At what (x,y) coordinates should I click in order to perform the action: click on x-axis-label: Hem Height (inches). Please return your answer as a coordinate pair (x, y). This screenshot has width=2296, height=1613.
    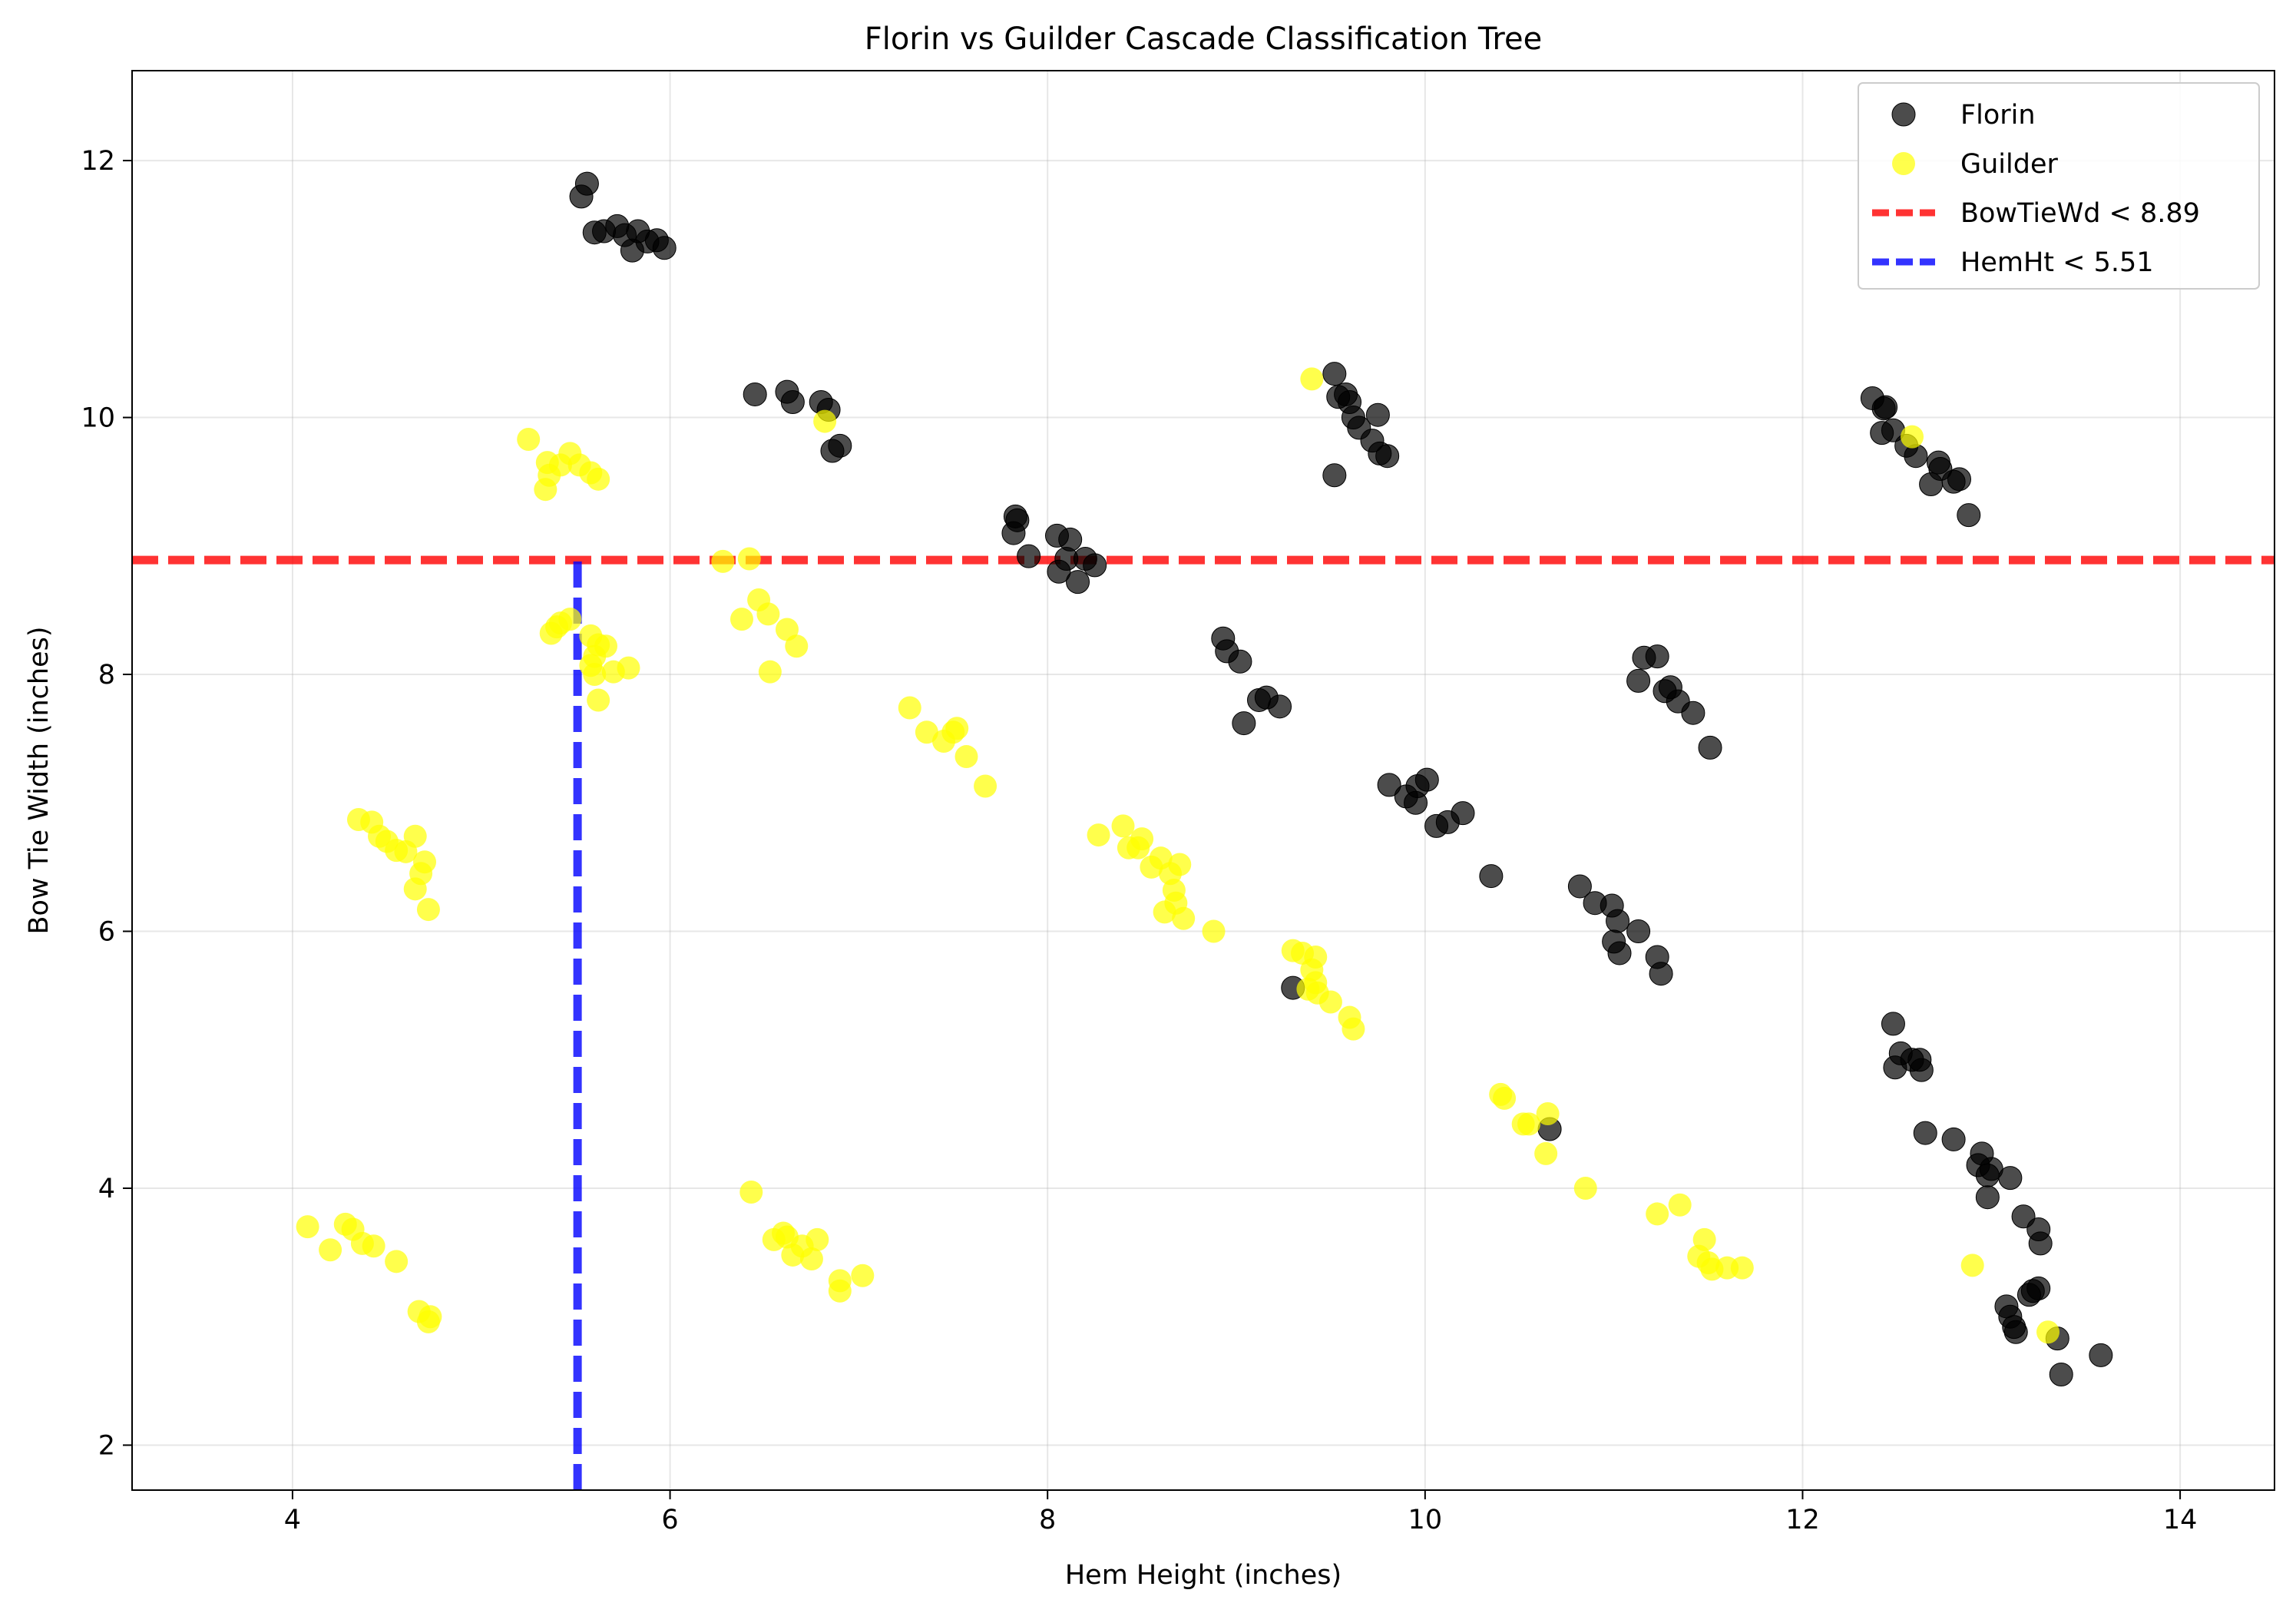
    Looking at the image, I should click on (1203, 1575).